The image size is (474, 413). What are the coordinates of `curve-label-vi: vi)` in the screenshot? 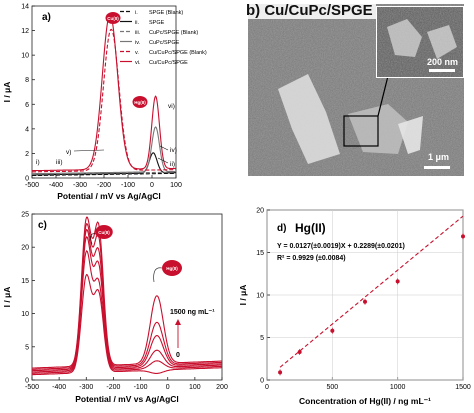 It's located at (171, 106).